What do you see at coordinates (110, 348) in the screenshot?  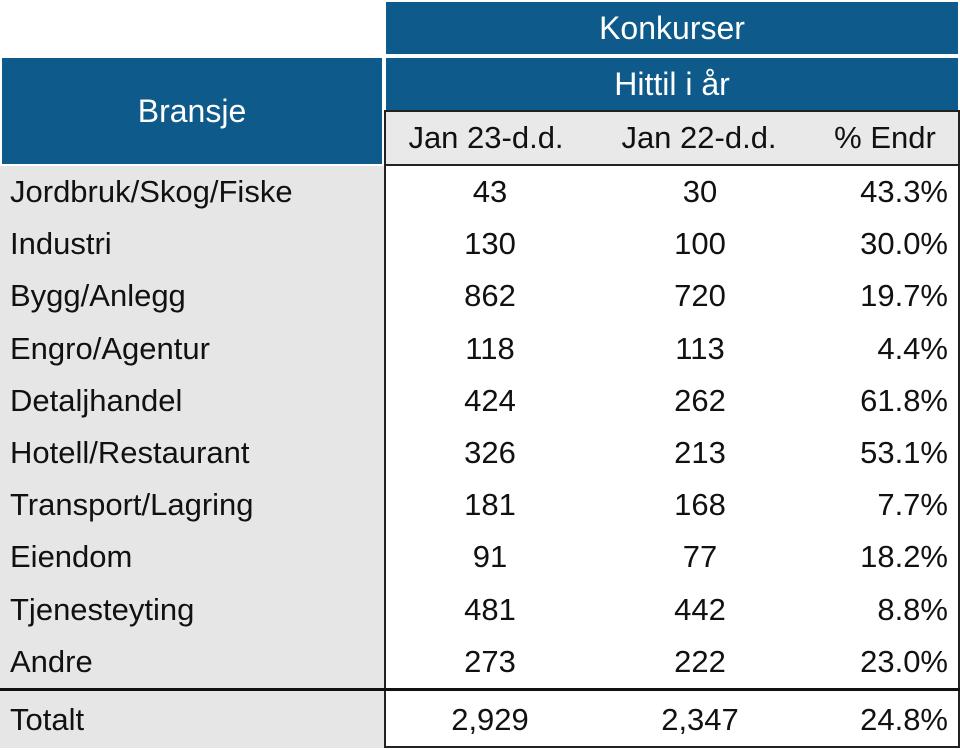 I see `row-name: Engro/Agentur` at bounding box center [110, 348].